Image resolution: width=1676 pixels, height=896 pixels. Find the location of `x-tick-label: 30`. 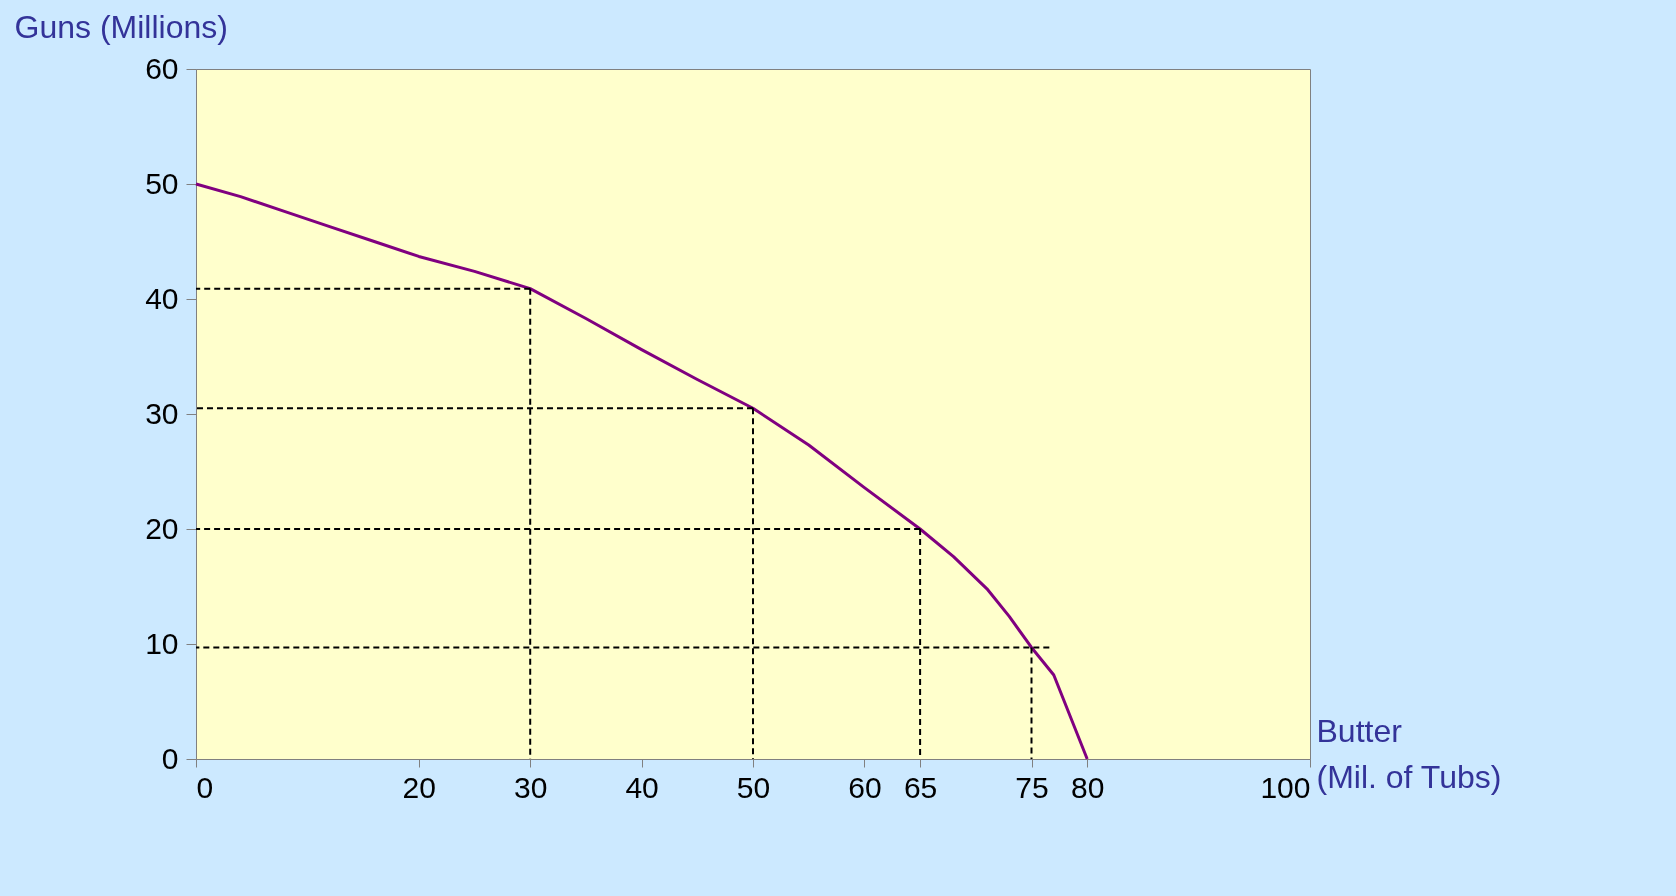

x-tick-label: 30 is located at coordinates (531, 787).